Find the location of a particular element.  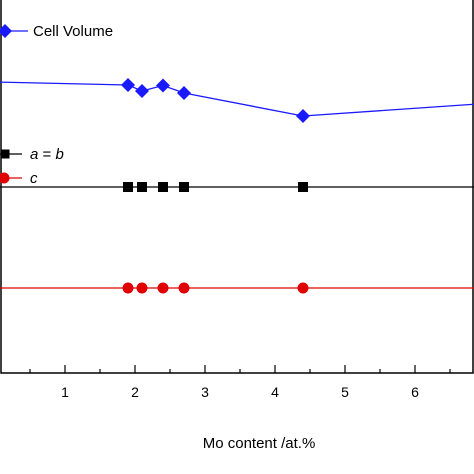

x-tick-label: 6 is located at coordinates (415, 392).